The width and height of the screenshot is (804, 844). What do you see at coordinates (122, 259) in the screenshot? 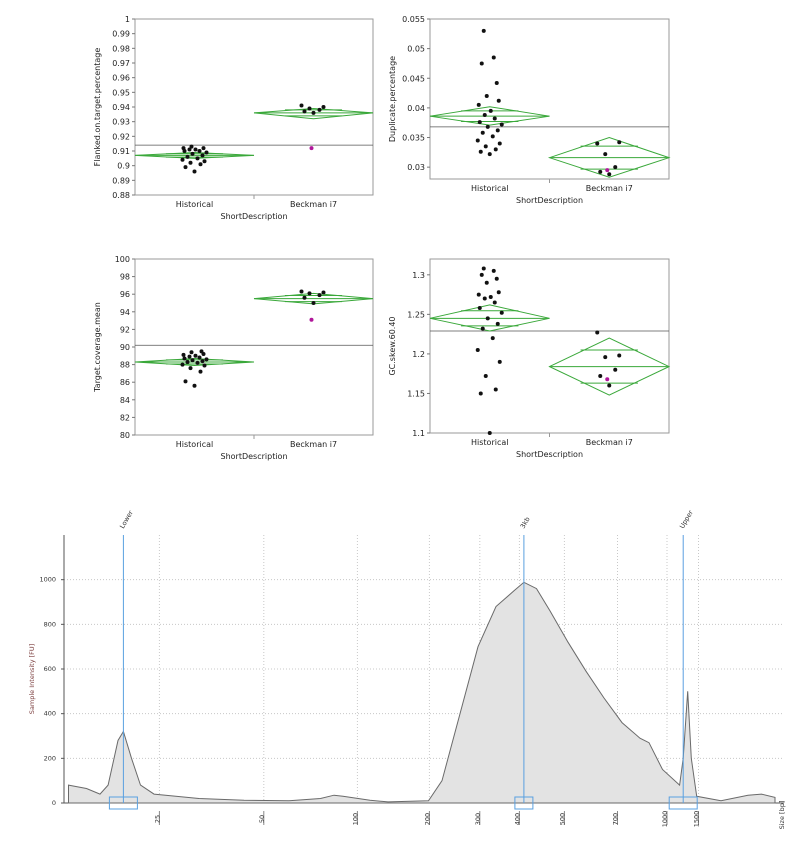
I see `y-tick-label: 100` at bounding box center [122, 259].